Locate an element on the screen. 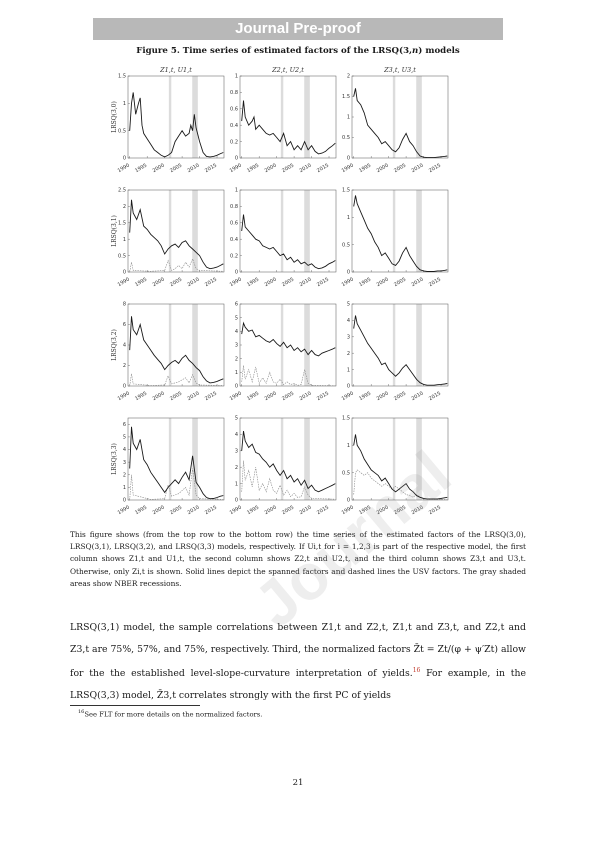  y-tick-label: 0.8 is located at coordinates (234, 207).